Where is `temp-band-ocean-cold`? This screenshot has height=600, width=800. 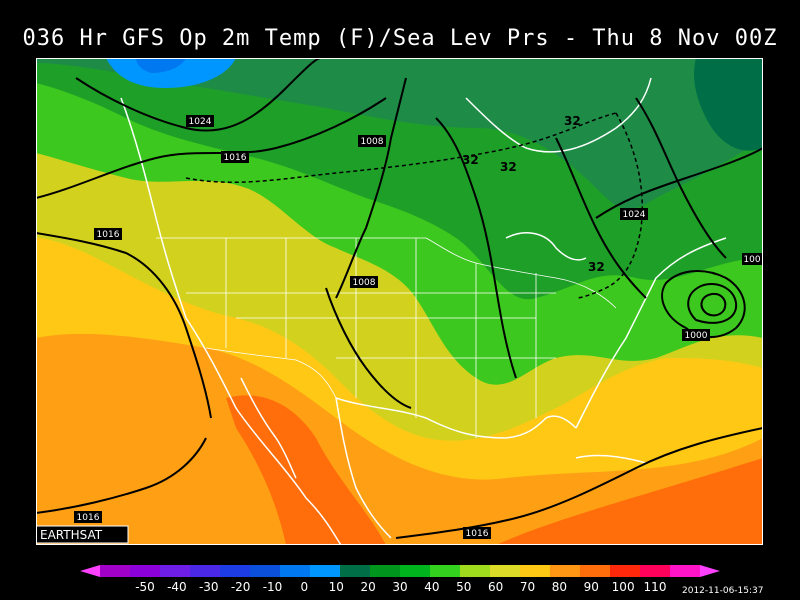
temp-band-ocean-cold is located at coordinates (728, 104).